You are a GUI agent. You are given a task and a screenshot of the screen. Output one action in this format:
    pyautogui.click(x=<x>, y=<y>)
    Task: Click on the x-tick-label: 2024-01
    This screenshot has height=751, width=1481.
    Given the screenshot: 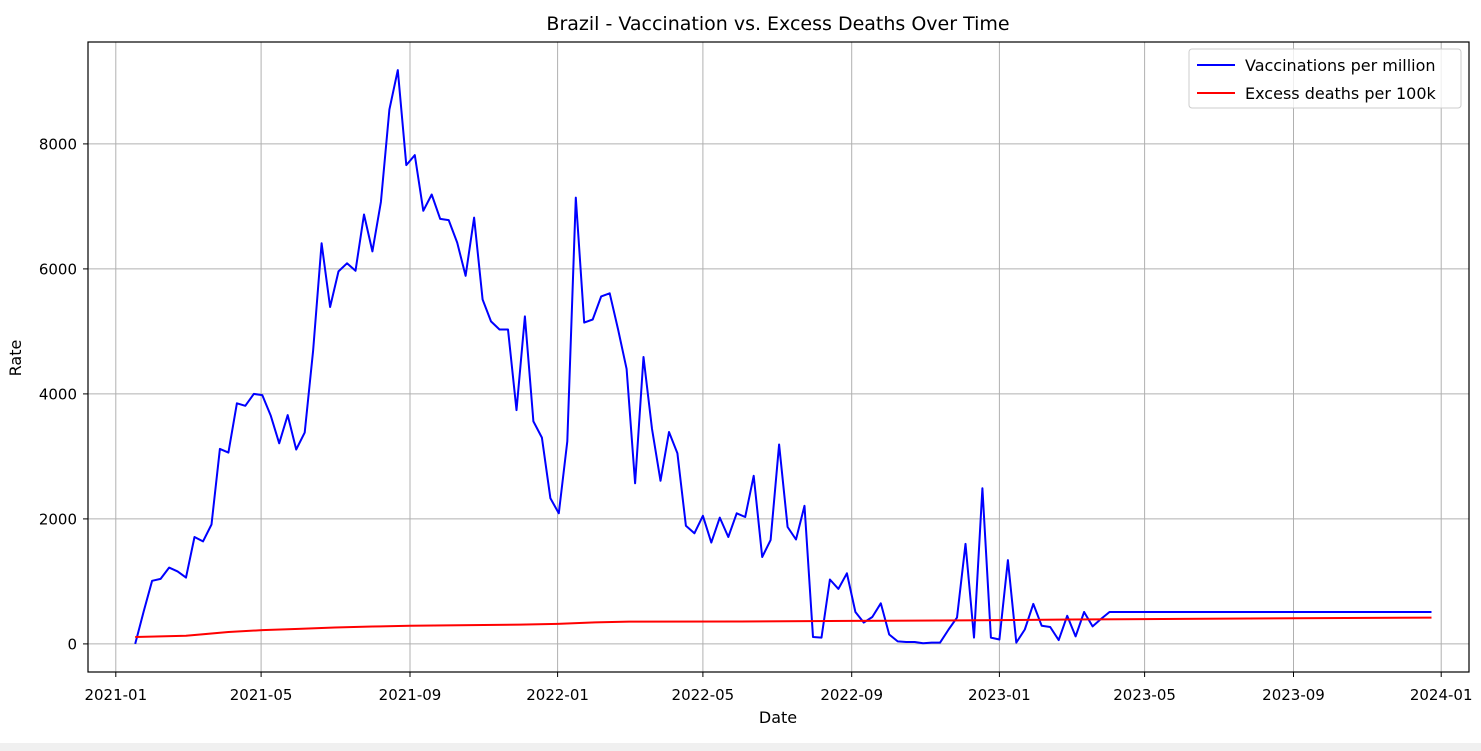 What is the action you would take?
    pyautogui.click(x=1441, y=695)
    